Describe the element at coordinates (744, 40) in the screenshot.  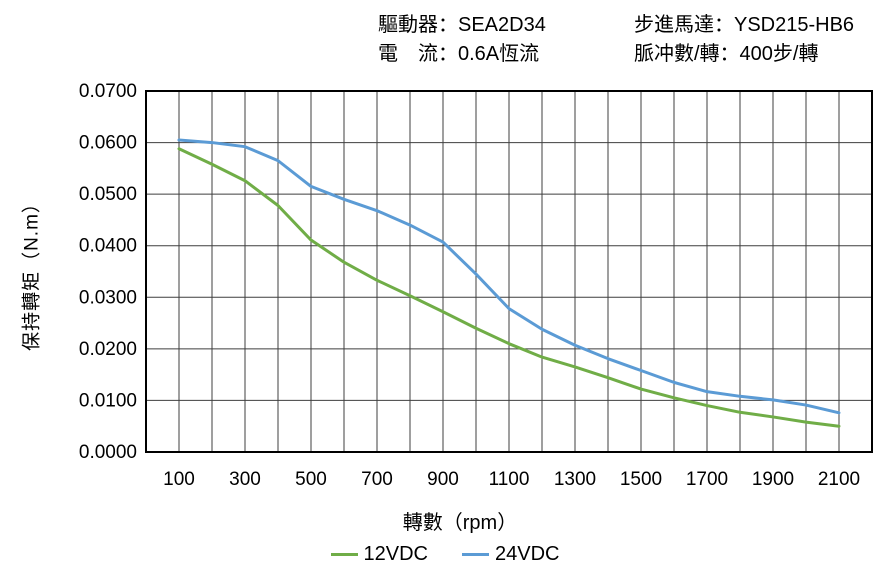
I see `header-right-column: 步進馬達：YSD215-HB6 脈冲數/轉：400步/轉` at that location.